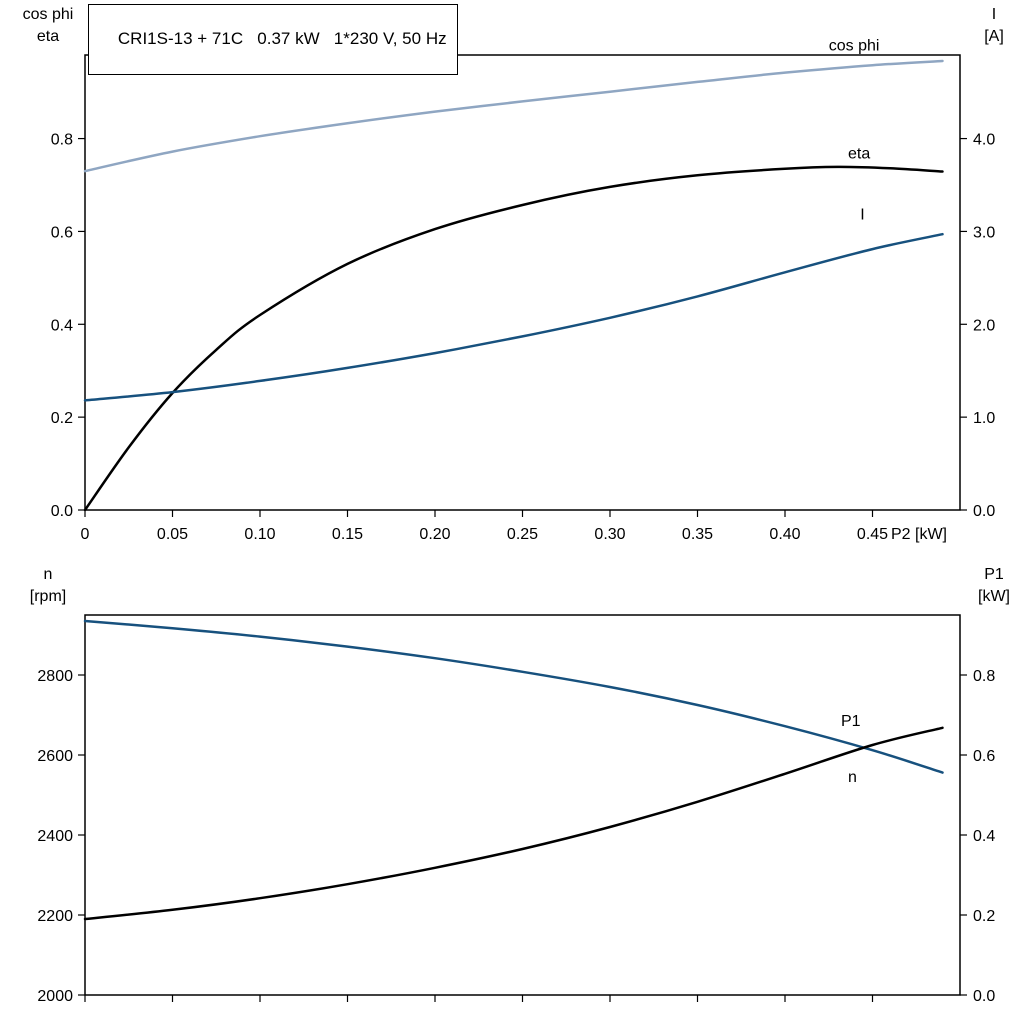 This screenshot has width=1024, height=1024. What do you see at coordinates (48, 36) in the screenshot?
I see `left-axis-header-line: eta` at bounding box center [48, 36].